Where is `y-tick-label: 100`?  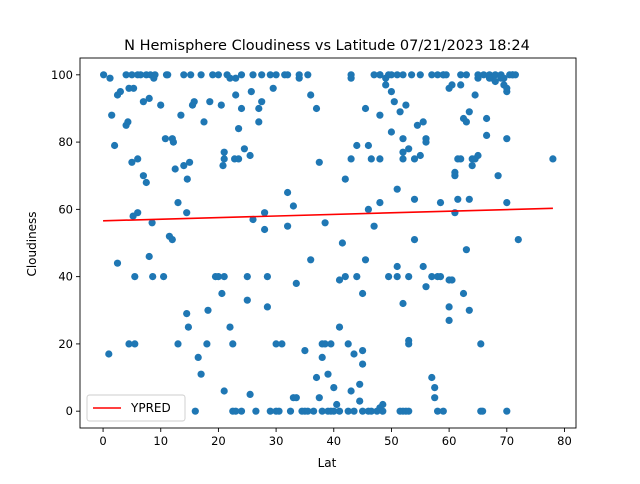
y-tick-label: 100 is located at coordinates (62, 75).